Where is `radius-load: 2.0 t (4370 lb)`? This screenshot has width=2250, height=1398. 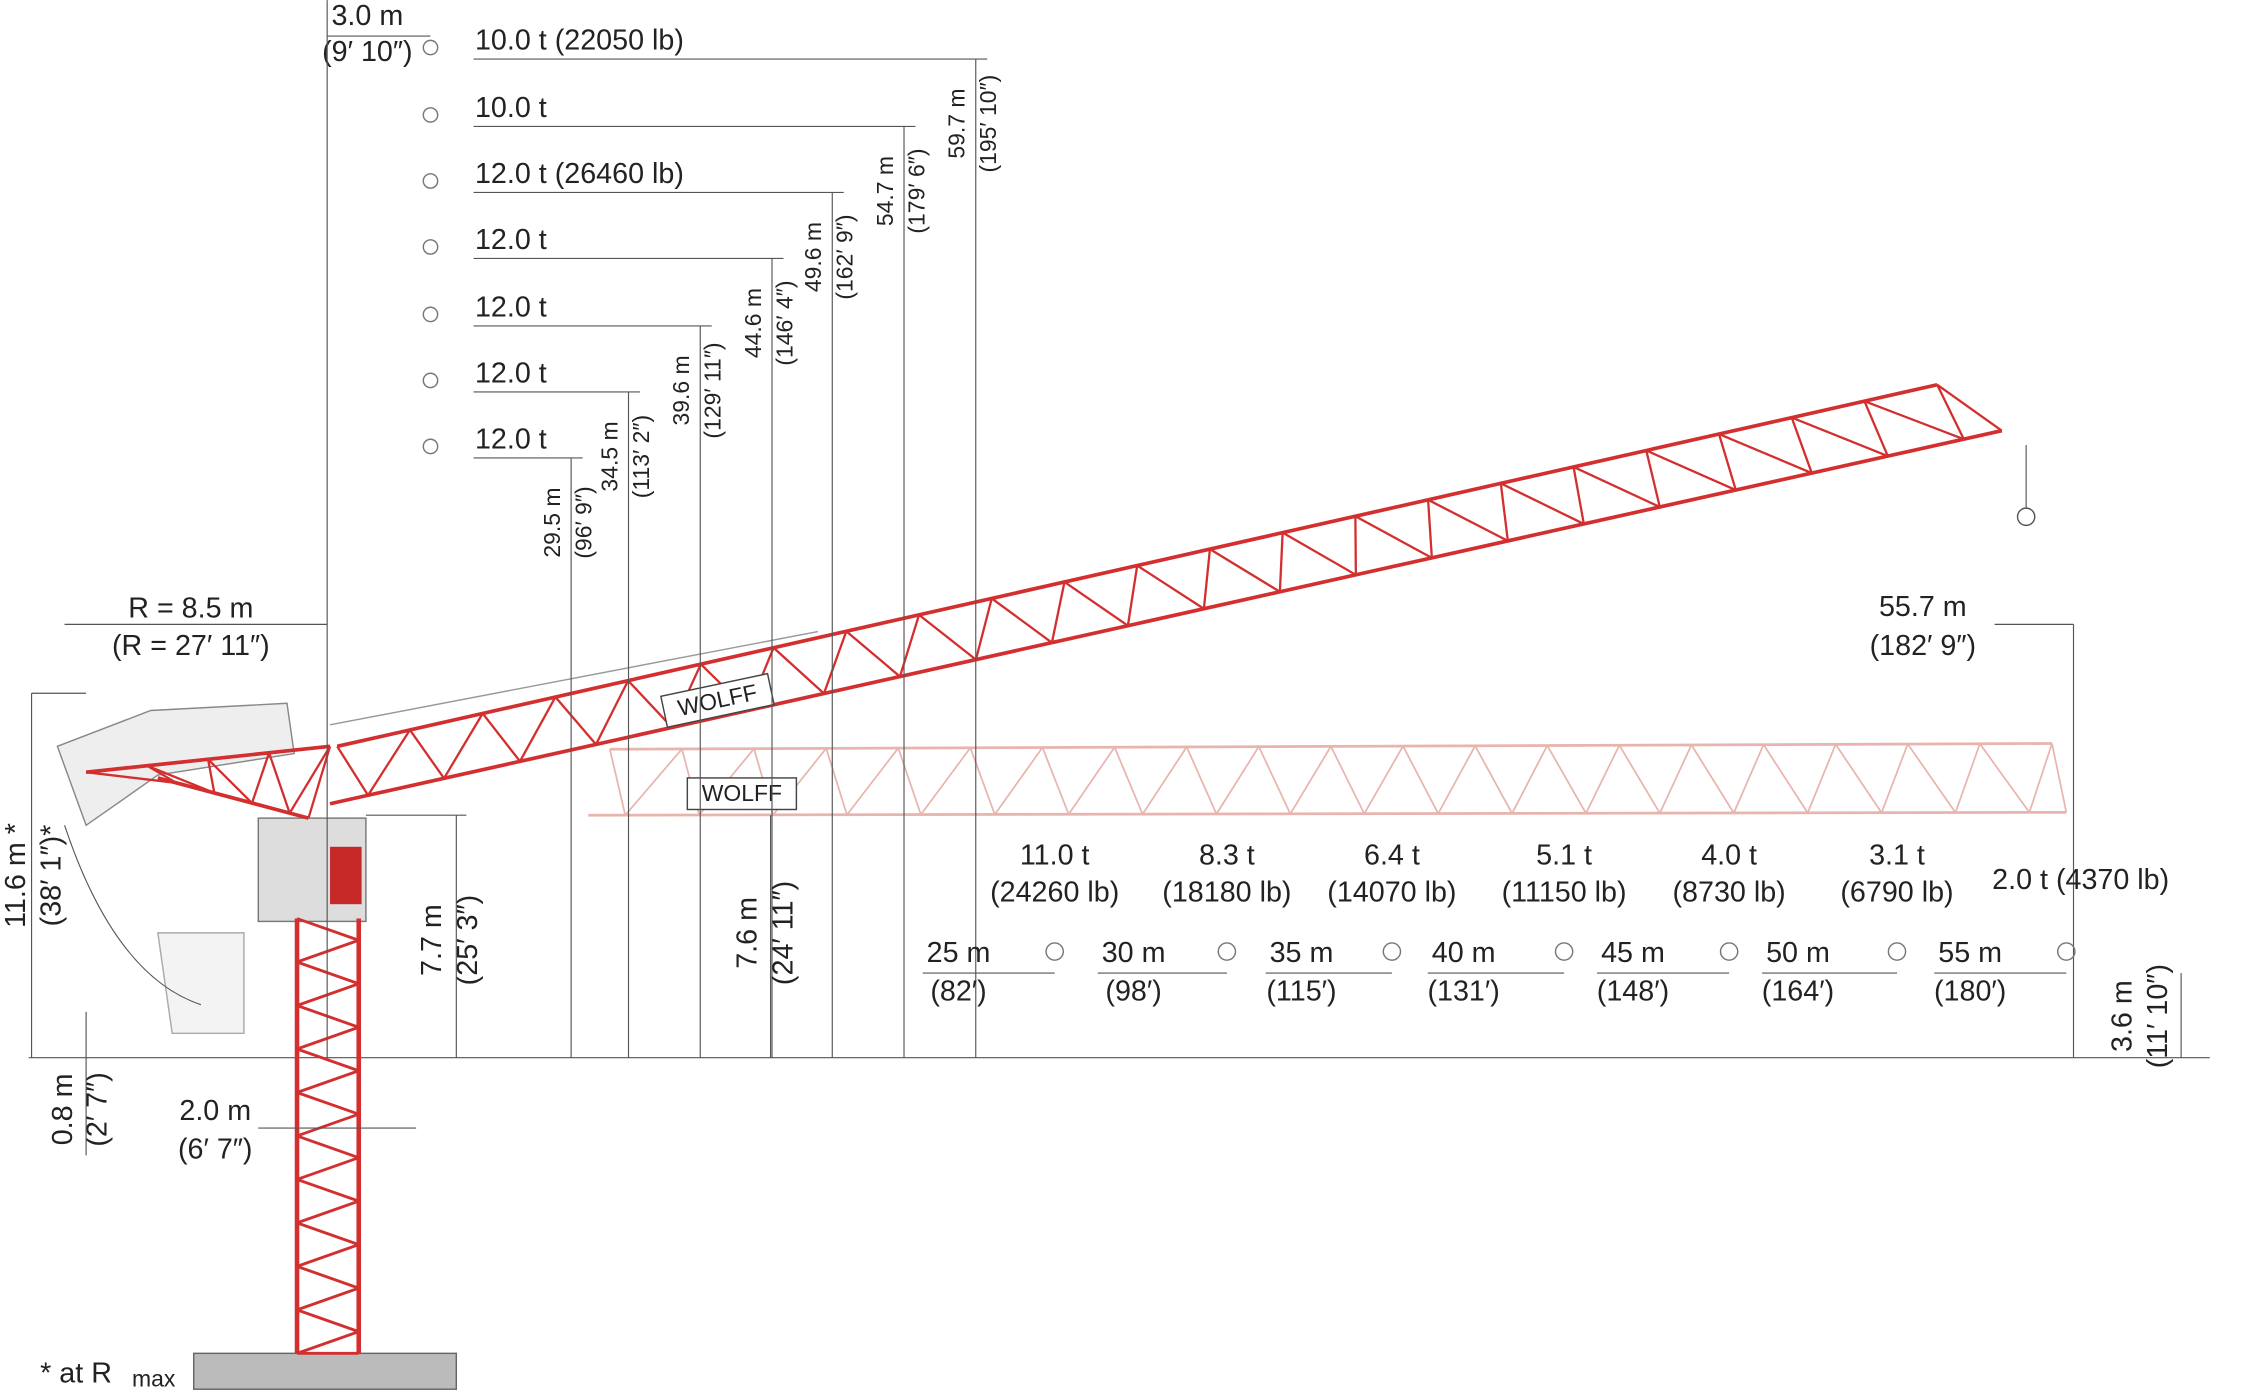 radius-load: 2.0 t (4370 lb) is located at coordinates (2080, 880).